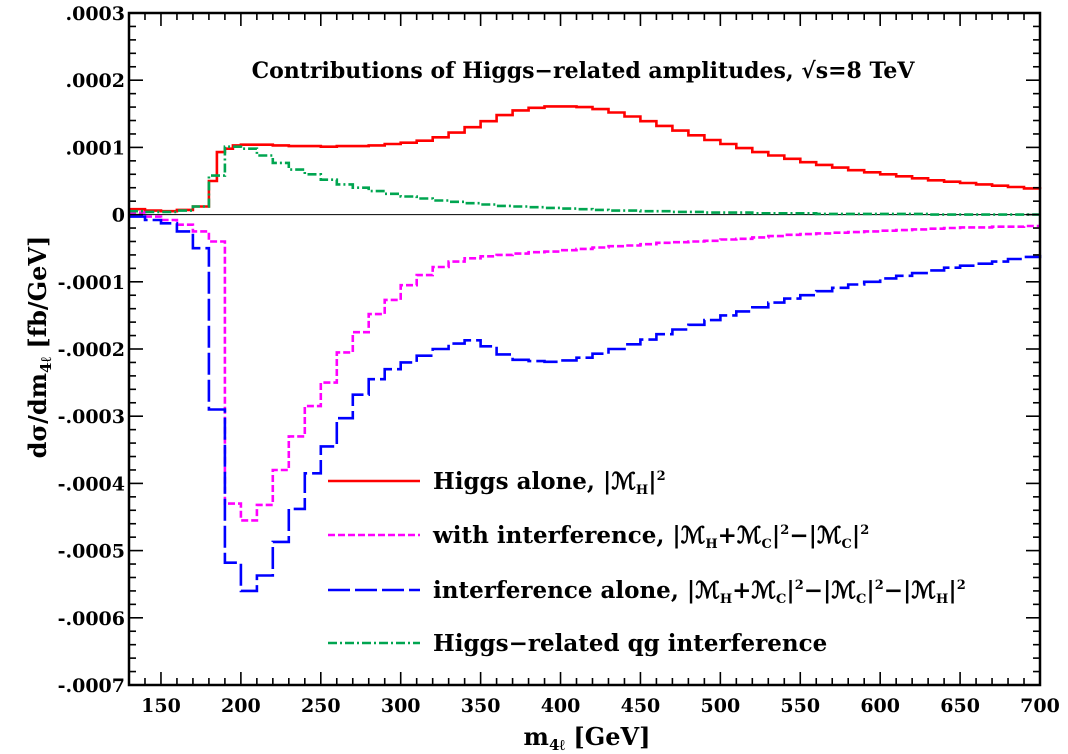 The width and height of the screenshot is (1068, 754). Describe the element at coordinates (91, 484) in the screenshot. I see `y-tick-label: -.0004` at that location.